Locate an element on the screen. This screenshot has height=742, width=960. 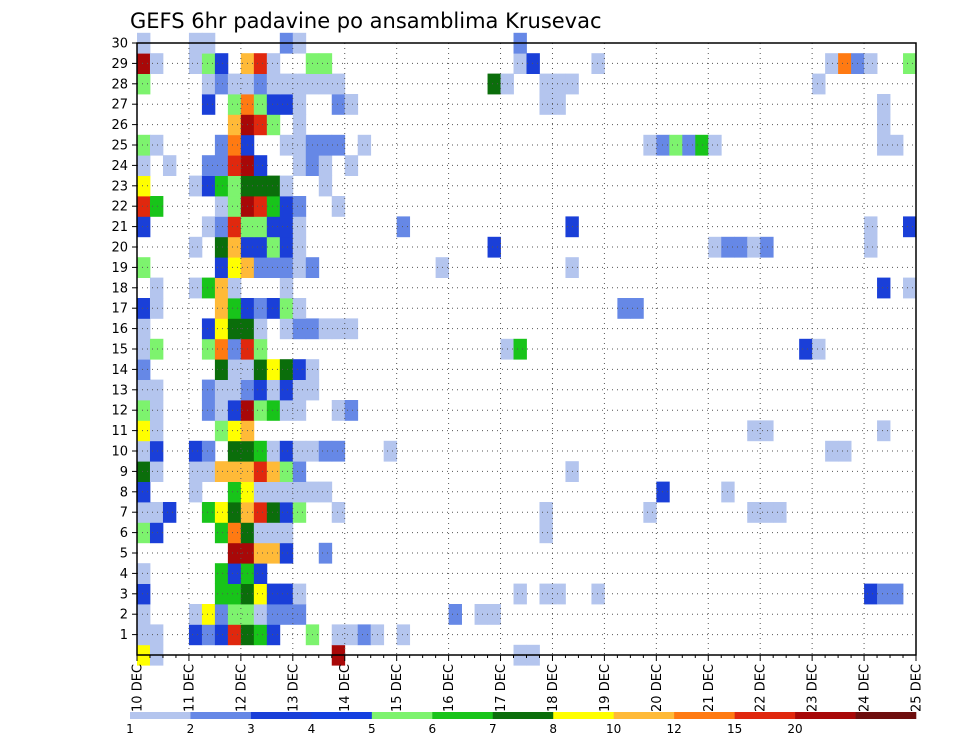
x-tick-label: 13 DEC is located at coordinates (293, 688).